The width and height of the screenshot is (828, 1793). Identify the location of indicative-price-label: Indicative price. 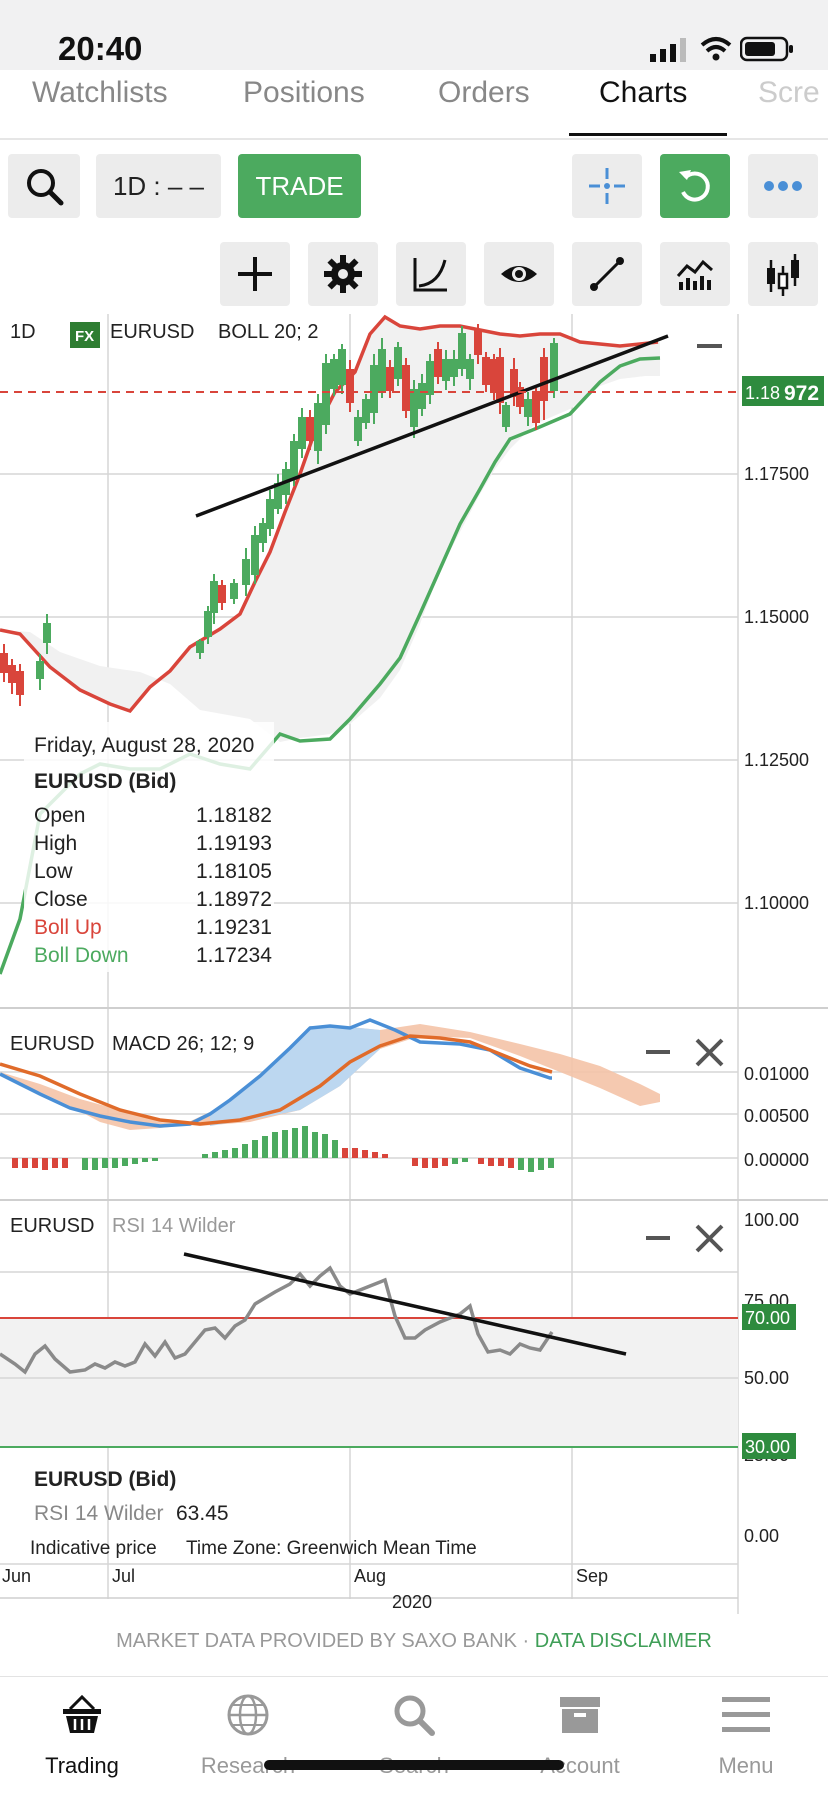
(93, 1548).